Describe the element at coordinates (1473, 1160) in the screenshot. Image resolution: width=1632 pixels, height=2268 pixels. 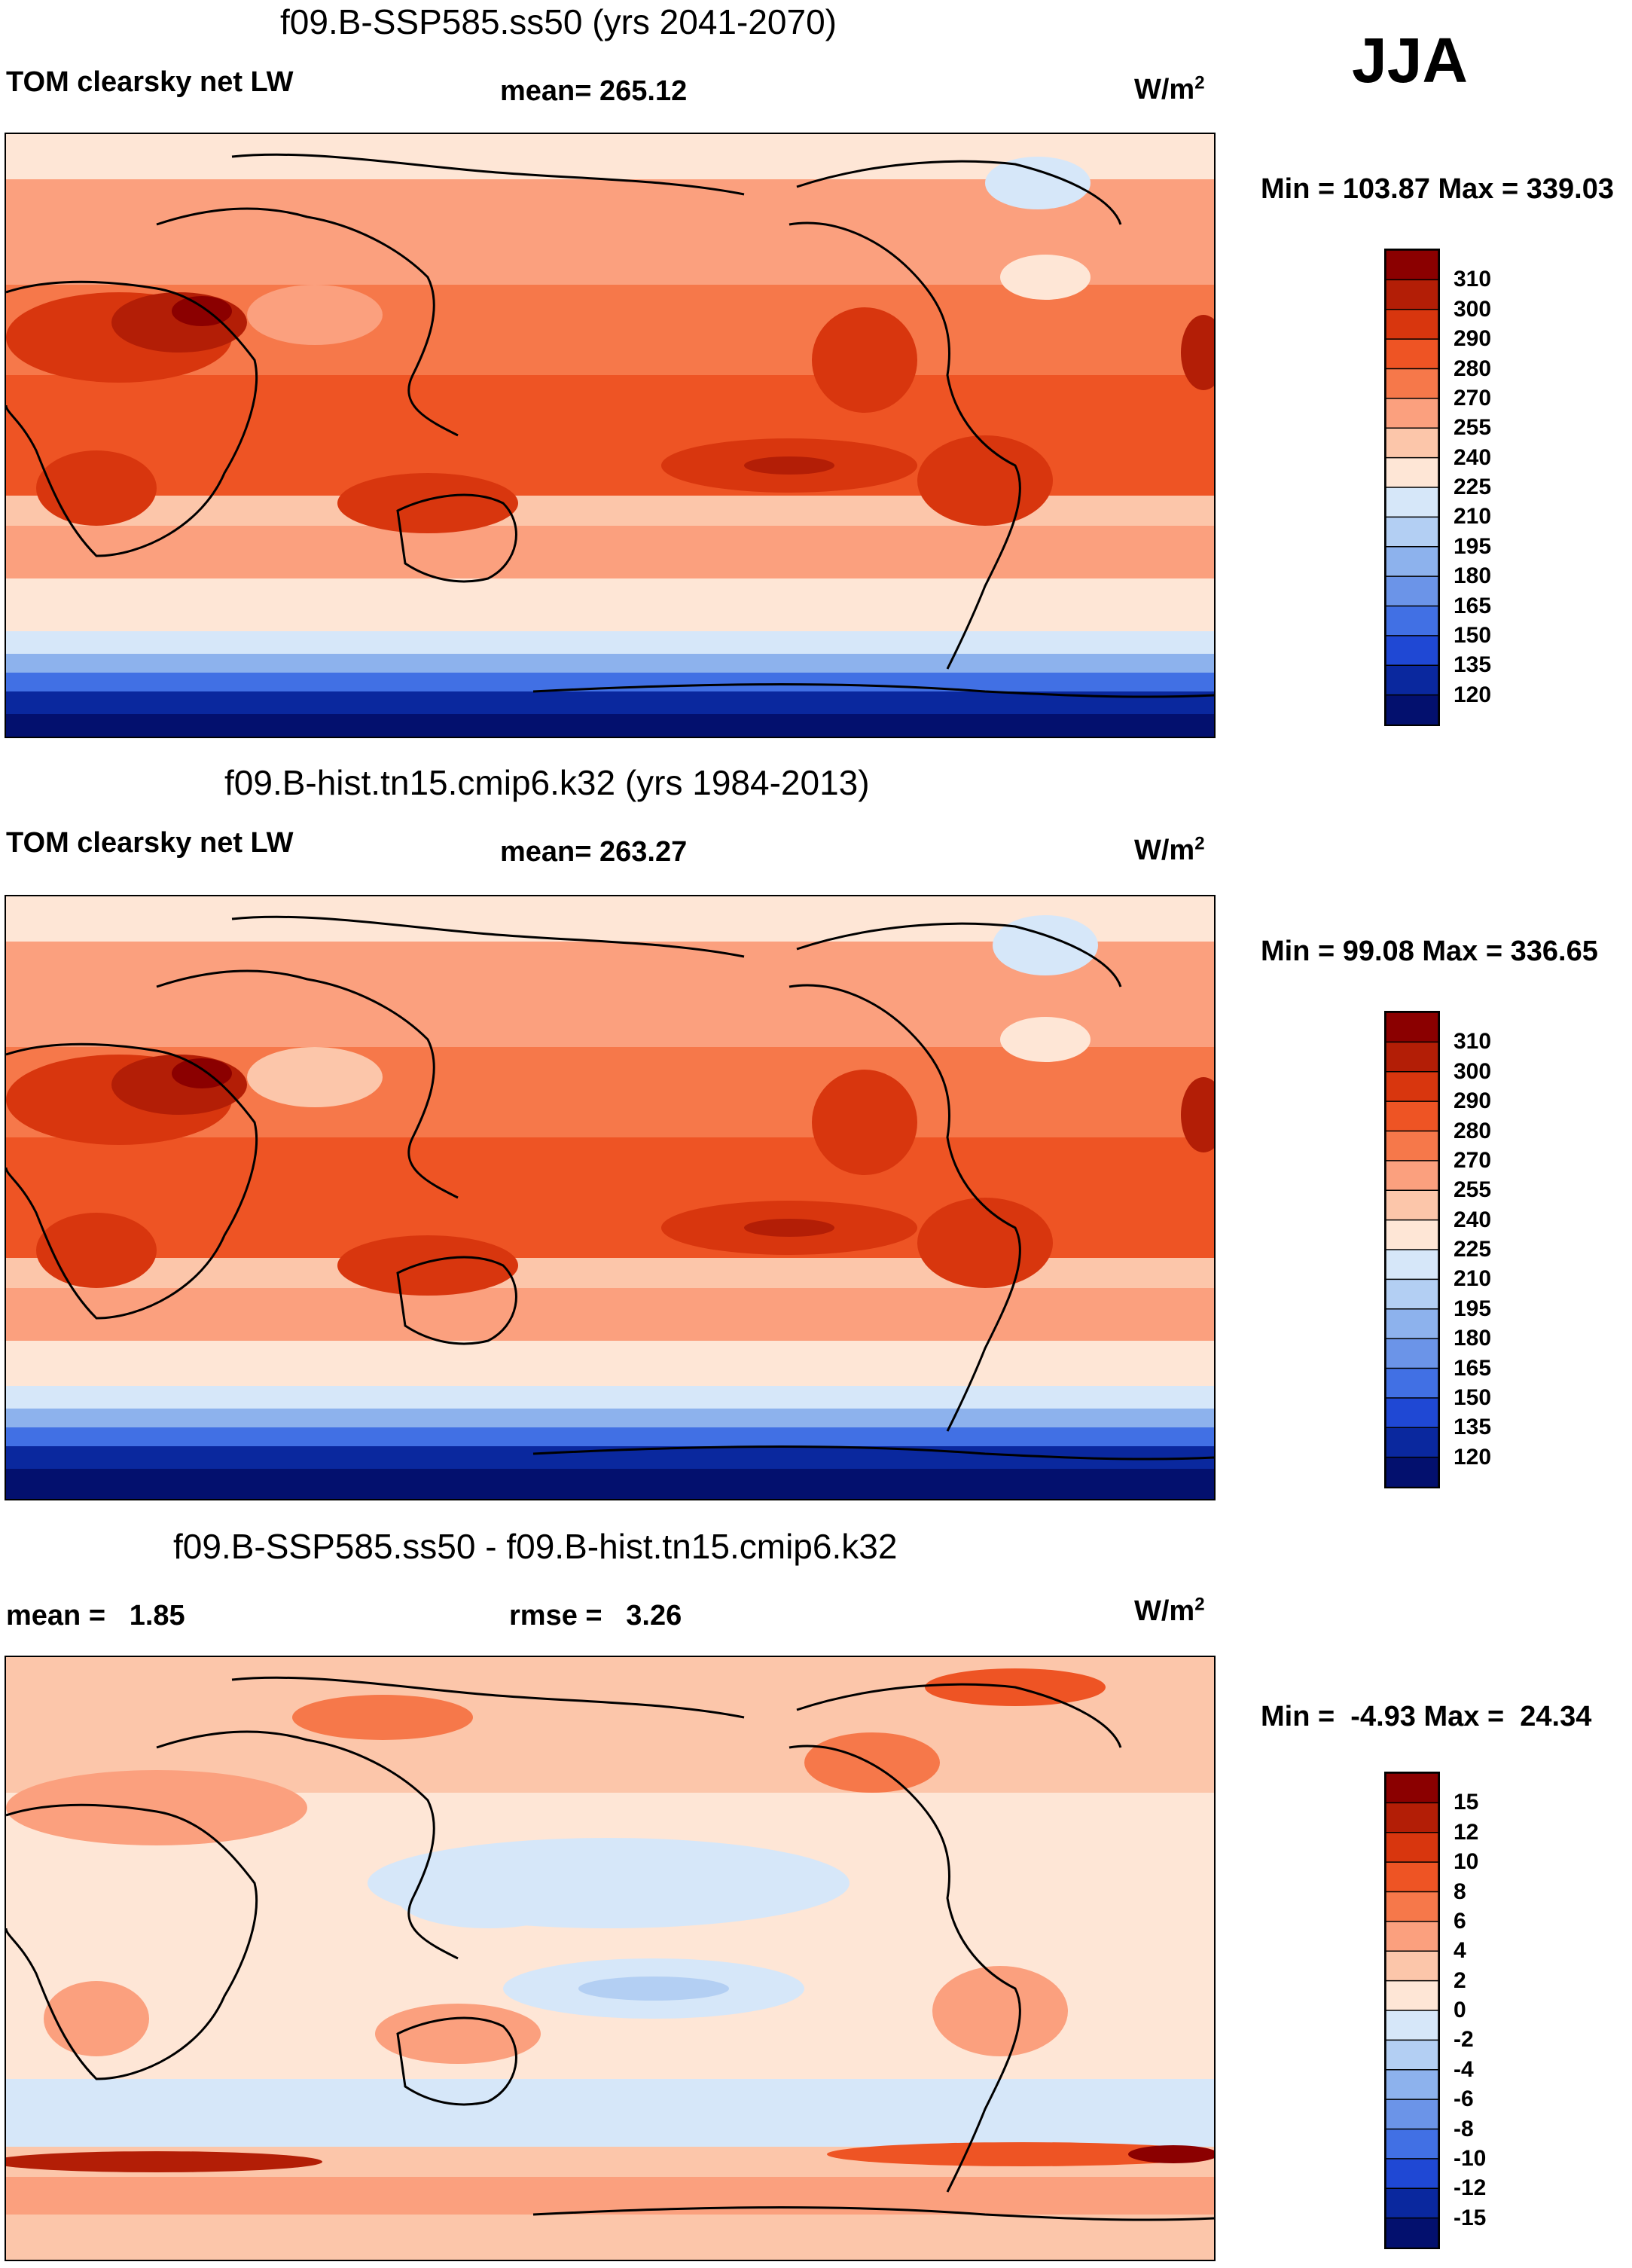
I see `colorbar-tick-label: 270` at that location.